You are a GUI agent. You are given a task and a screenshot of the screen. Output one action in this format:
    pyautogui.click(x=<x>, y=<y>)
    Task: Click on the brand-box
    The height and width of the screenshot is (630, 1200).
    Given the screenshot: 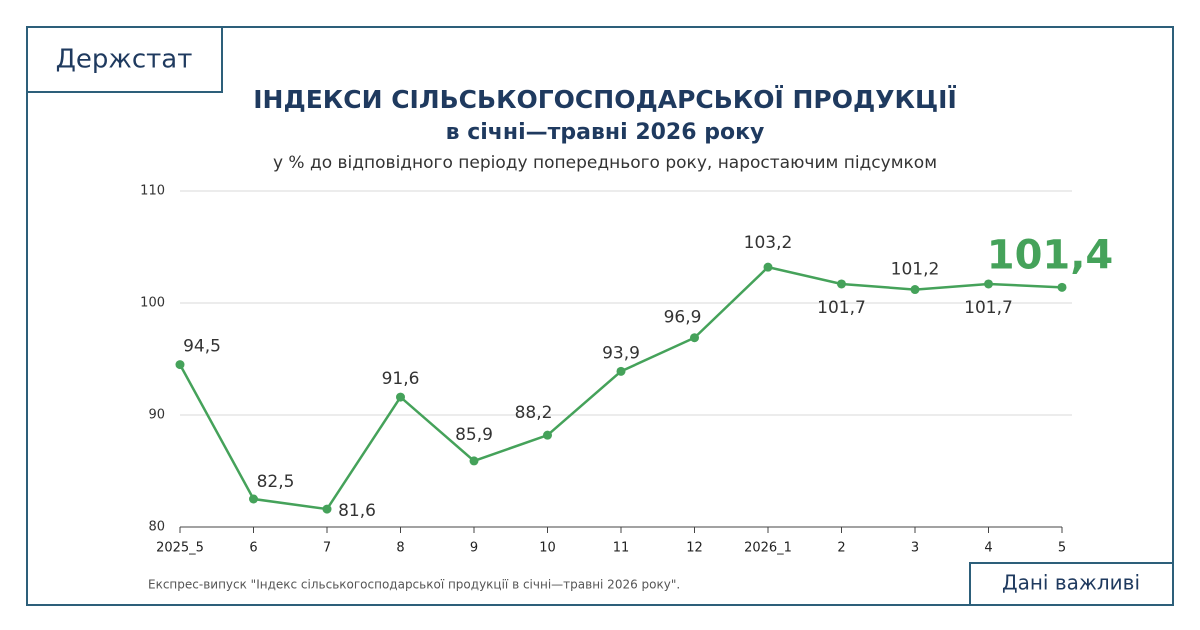 What is the action you would take?
    pyautogui.click(x=124, y=59)
    